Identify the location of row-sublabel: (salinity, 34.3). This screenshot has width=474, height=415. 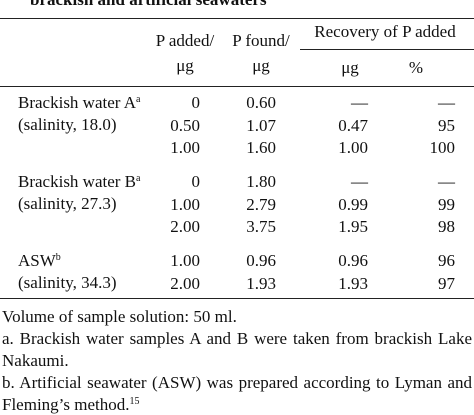
(67, 282).